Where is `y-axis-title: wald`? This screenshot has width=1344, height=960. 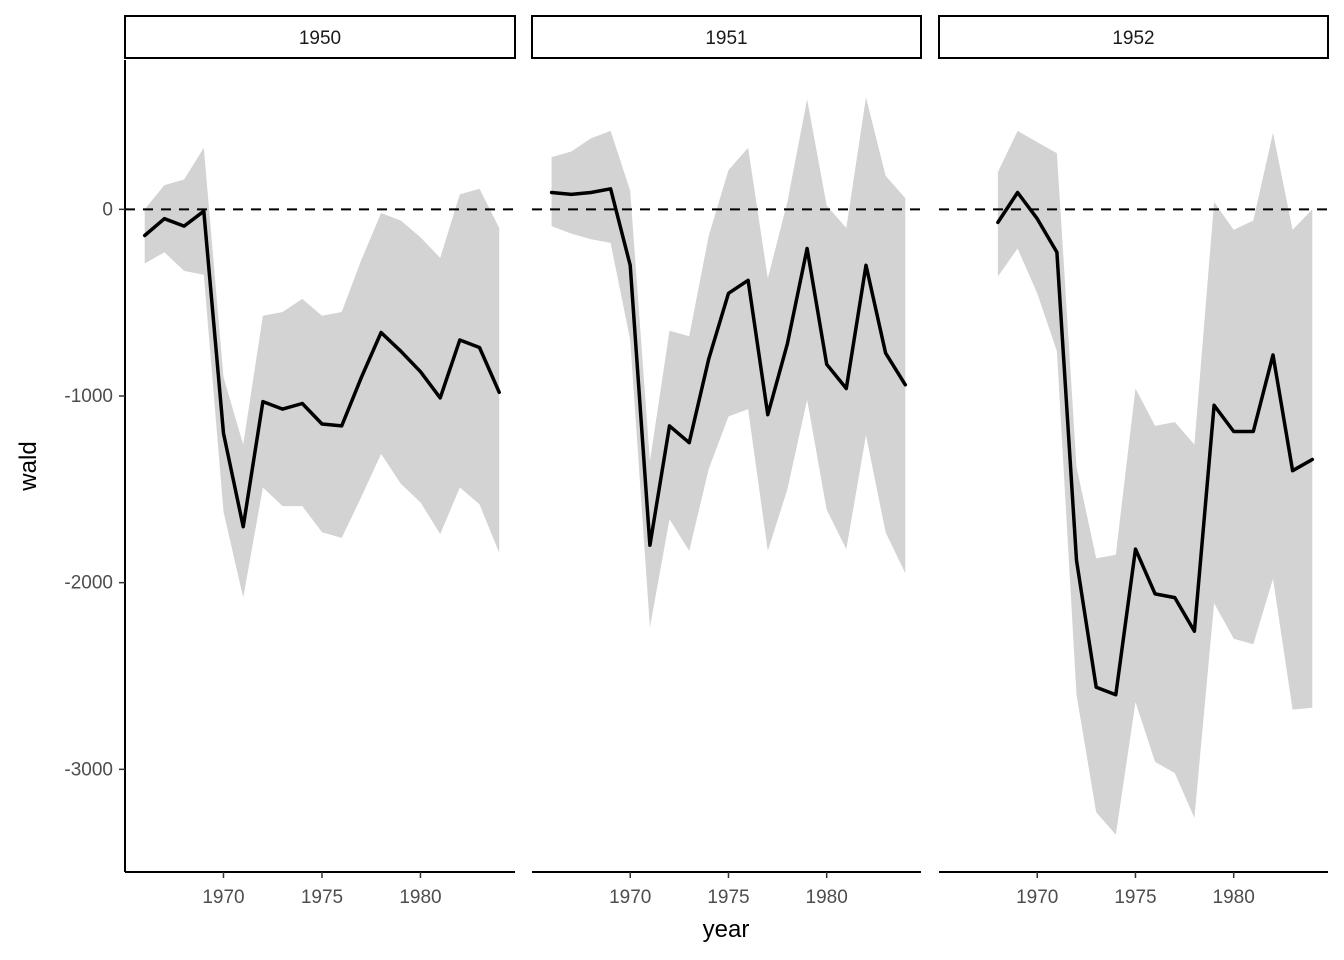
y-axis-title: wald is located at coordinates (28, 466).